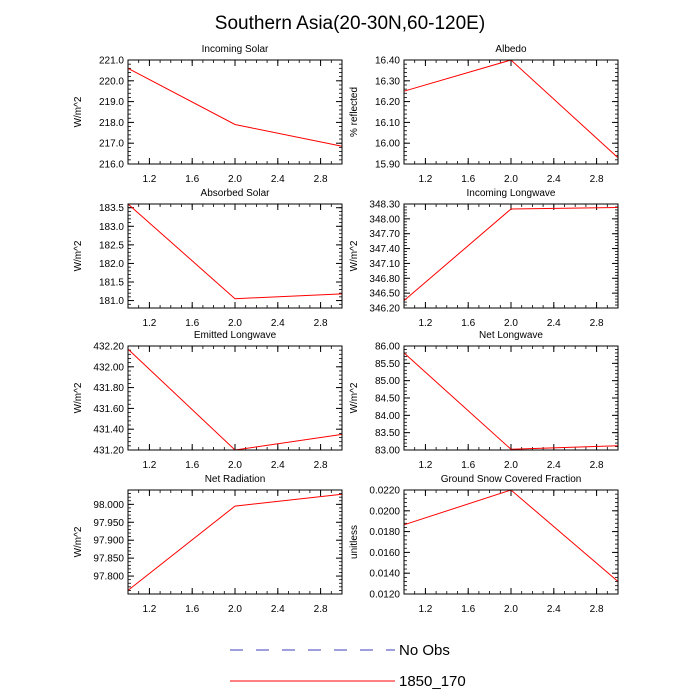  What do you see at coordinates (108, 505) in the screenshot?
I see `y-tick-label: 98.000` at bounding box center [108, 505].